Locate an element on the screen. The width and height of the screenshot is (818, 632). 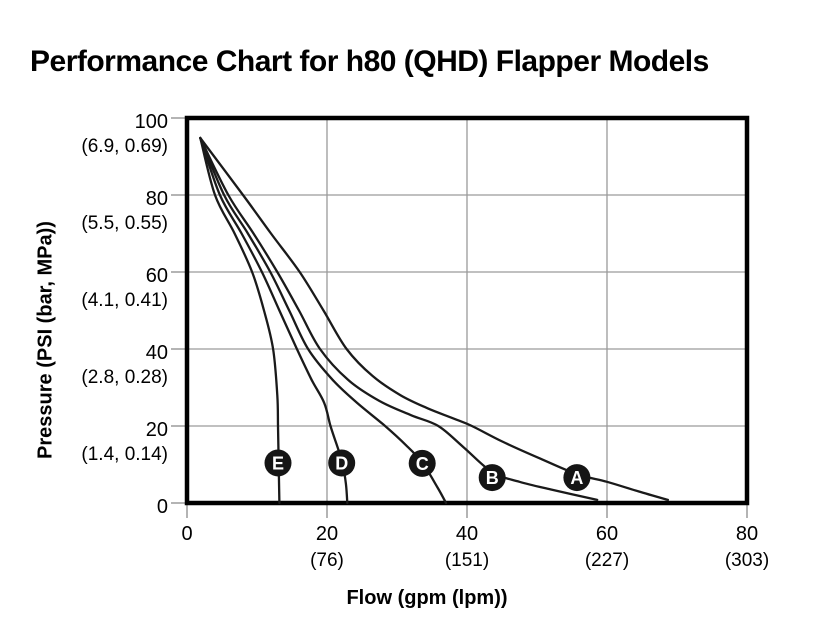
model-badge-C is located at coordinates (422, 463).